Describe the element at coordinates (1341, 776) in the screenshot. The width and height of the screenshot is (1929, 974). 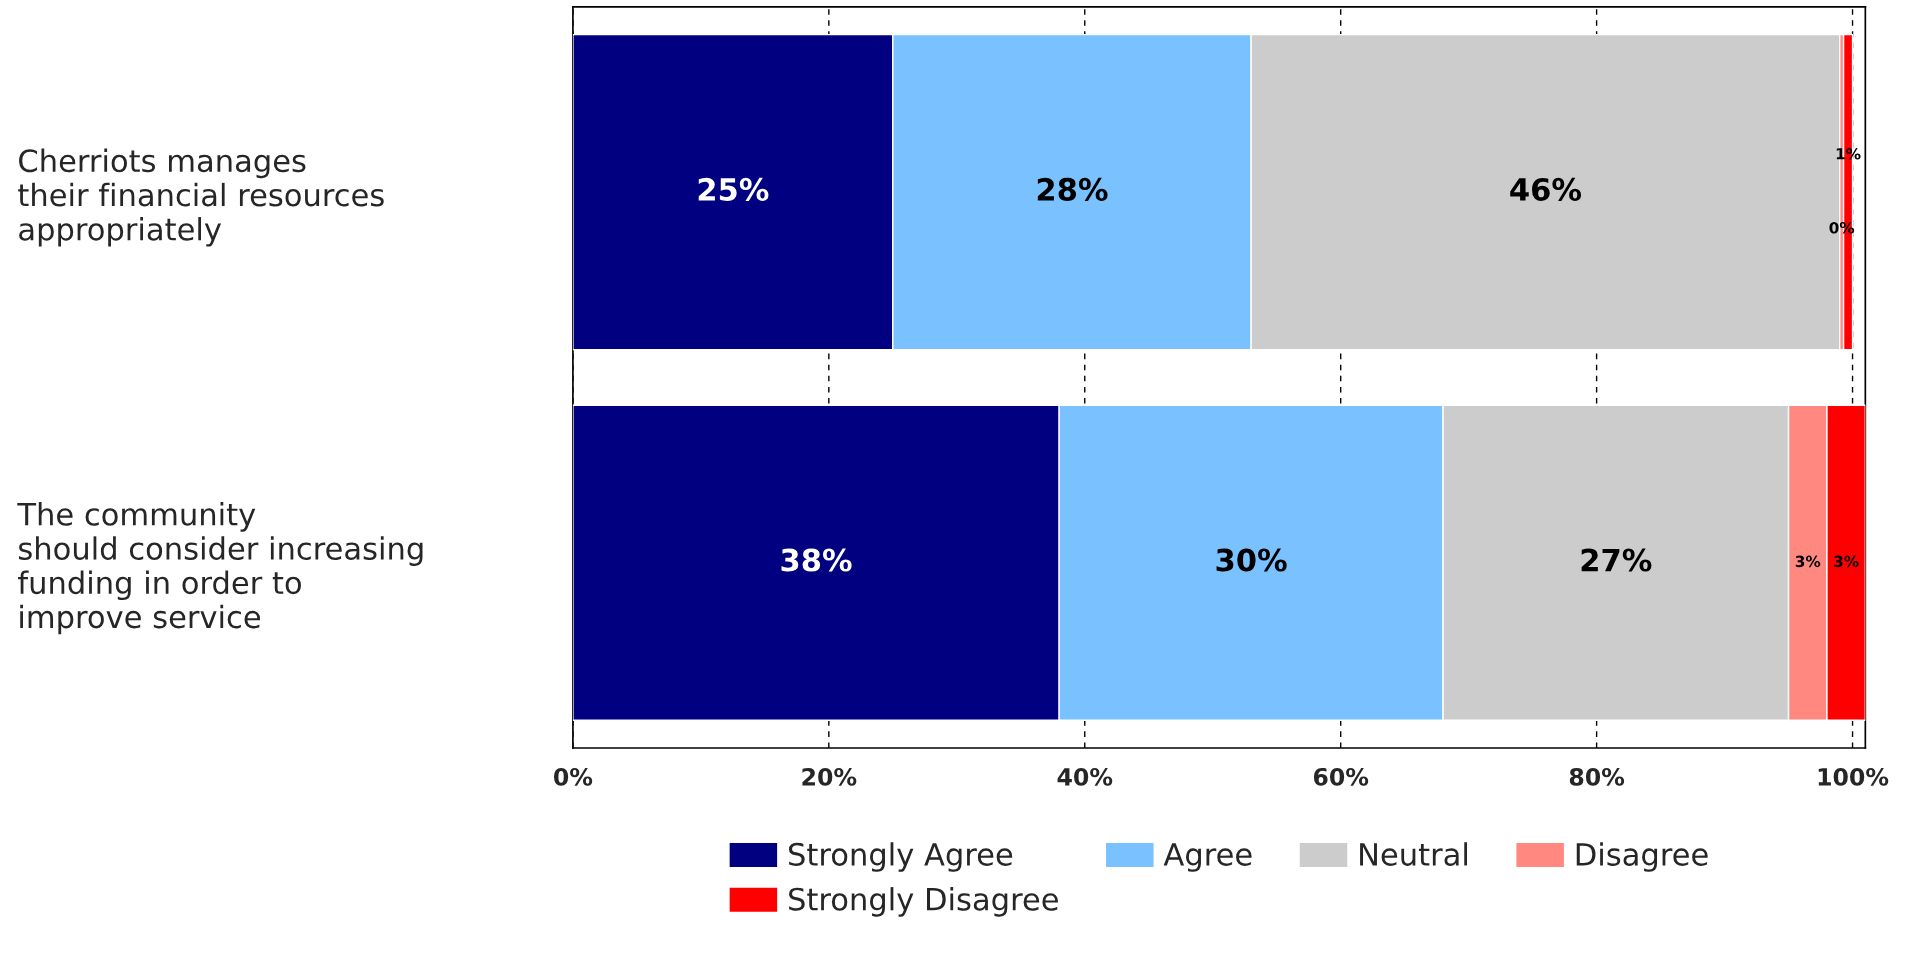
I see `x-tick-label: 60%` at that location.